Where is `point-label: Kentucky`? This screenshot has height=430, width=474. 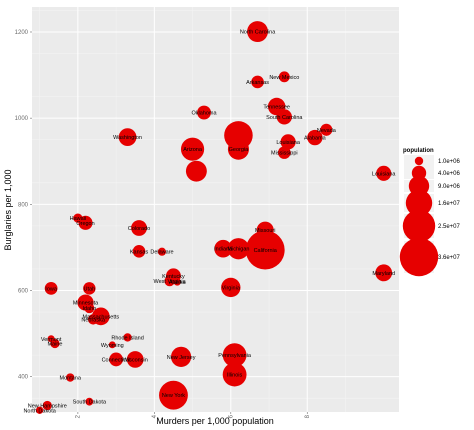 point-label: Kentucky is located at coordinates (173, 277).